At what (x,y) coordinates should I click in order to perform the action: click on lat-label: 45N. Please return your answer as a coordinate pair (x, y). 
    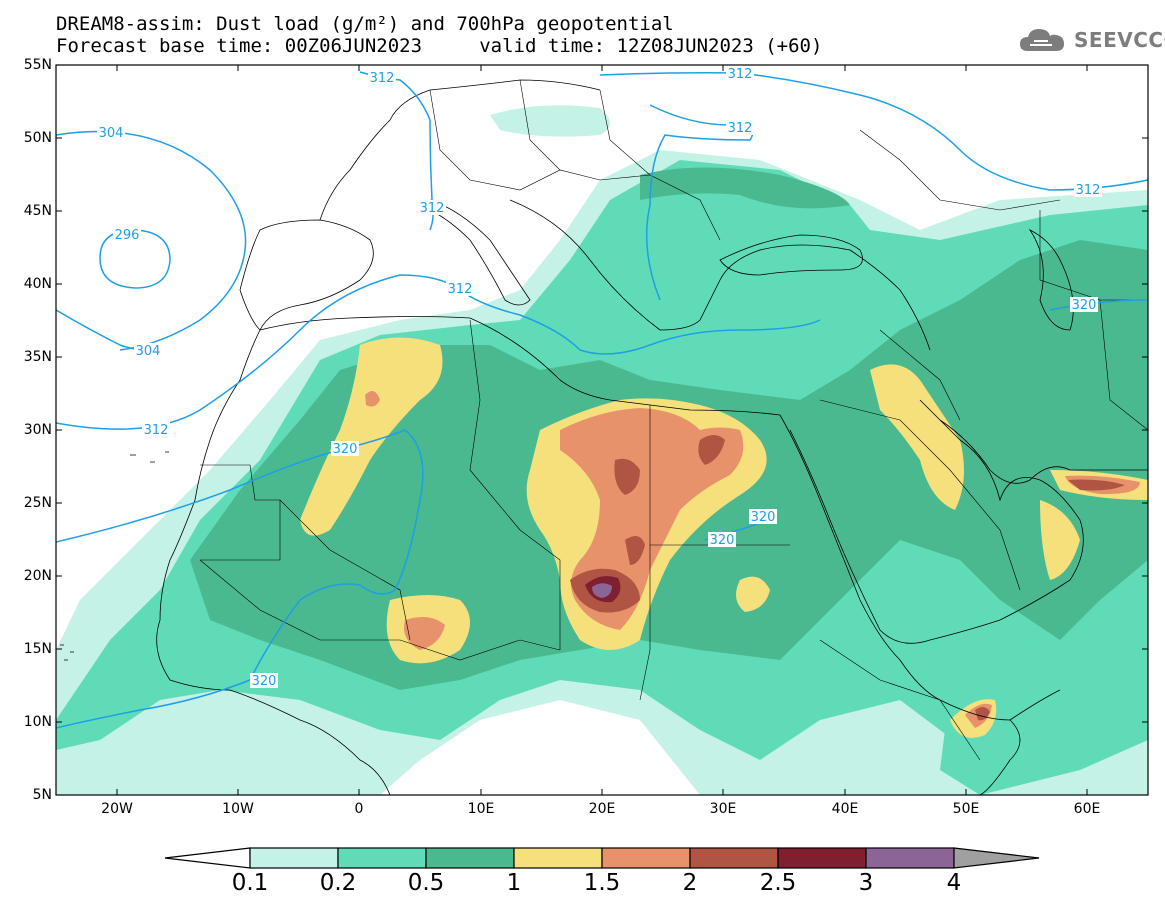
    Looking at the image, I should click on (37, 211).